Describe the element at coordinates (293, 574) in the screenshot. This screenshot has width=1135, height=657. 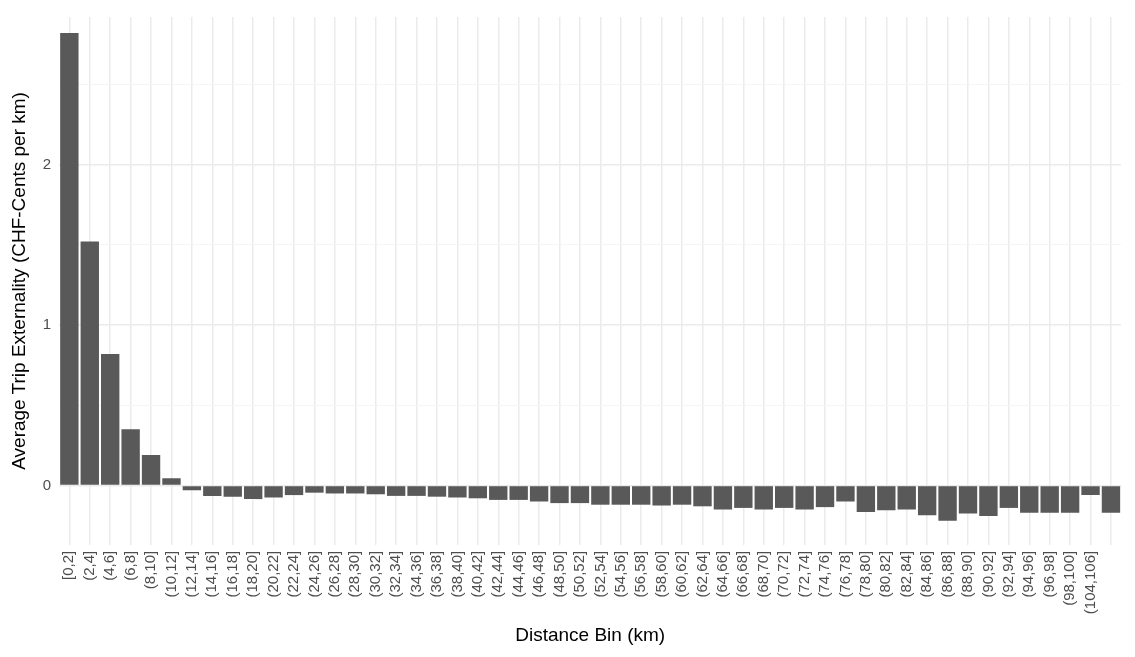
I see `x-tick-label: (22,24]` at that location.